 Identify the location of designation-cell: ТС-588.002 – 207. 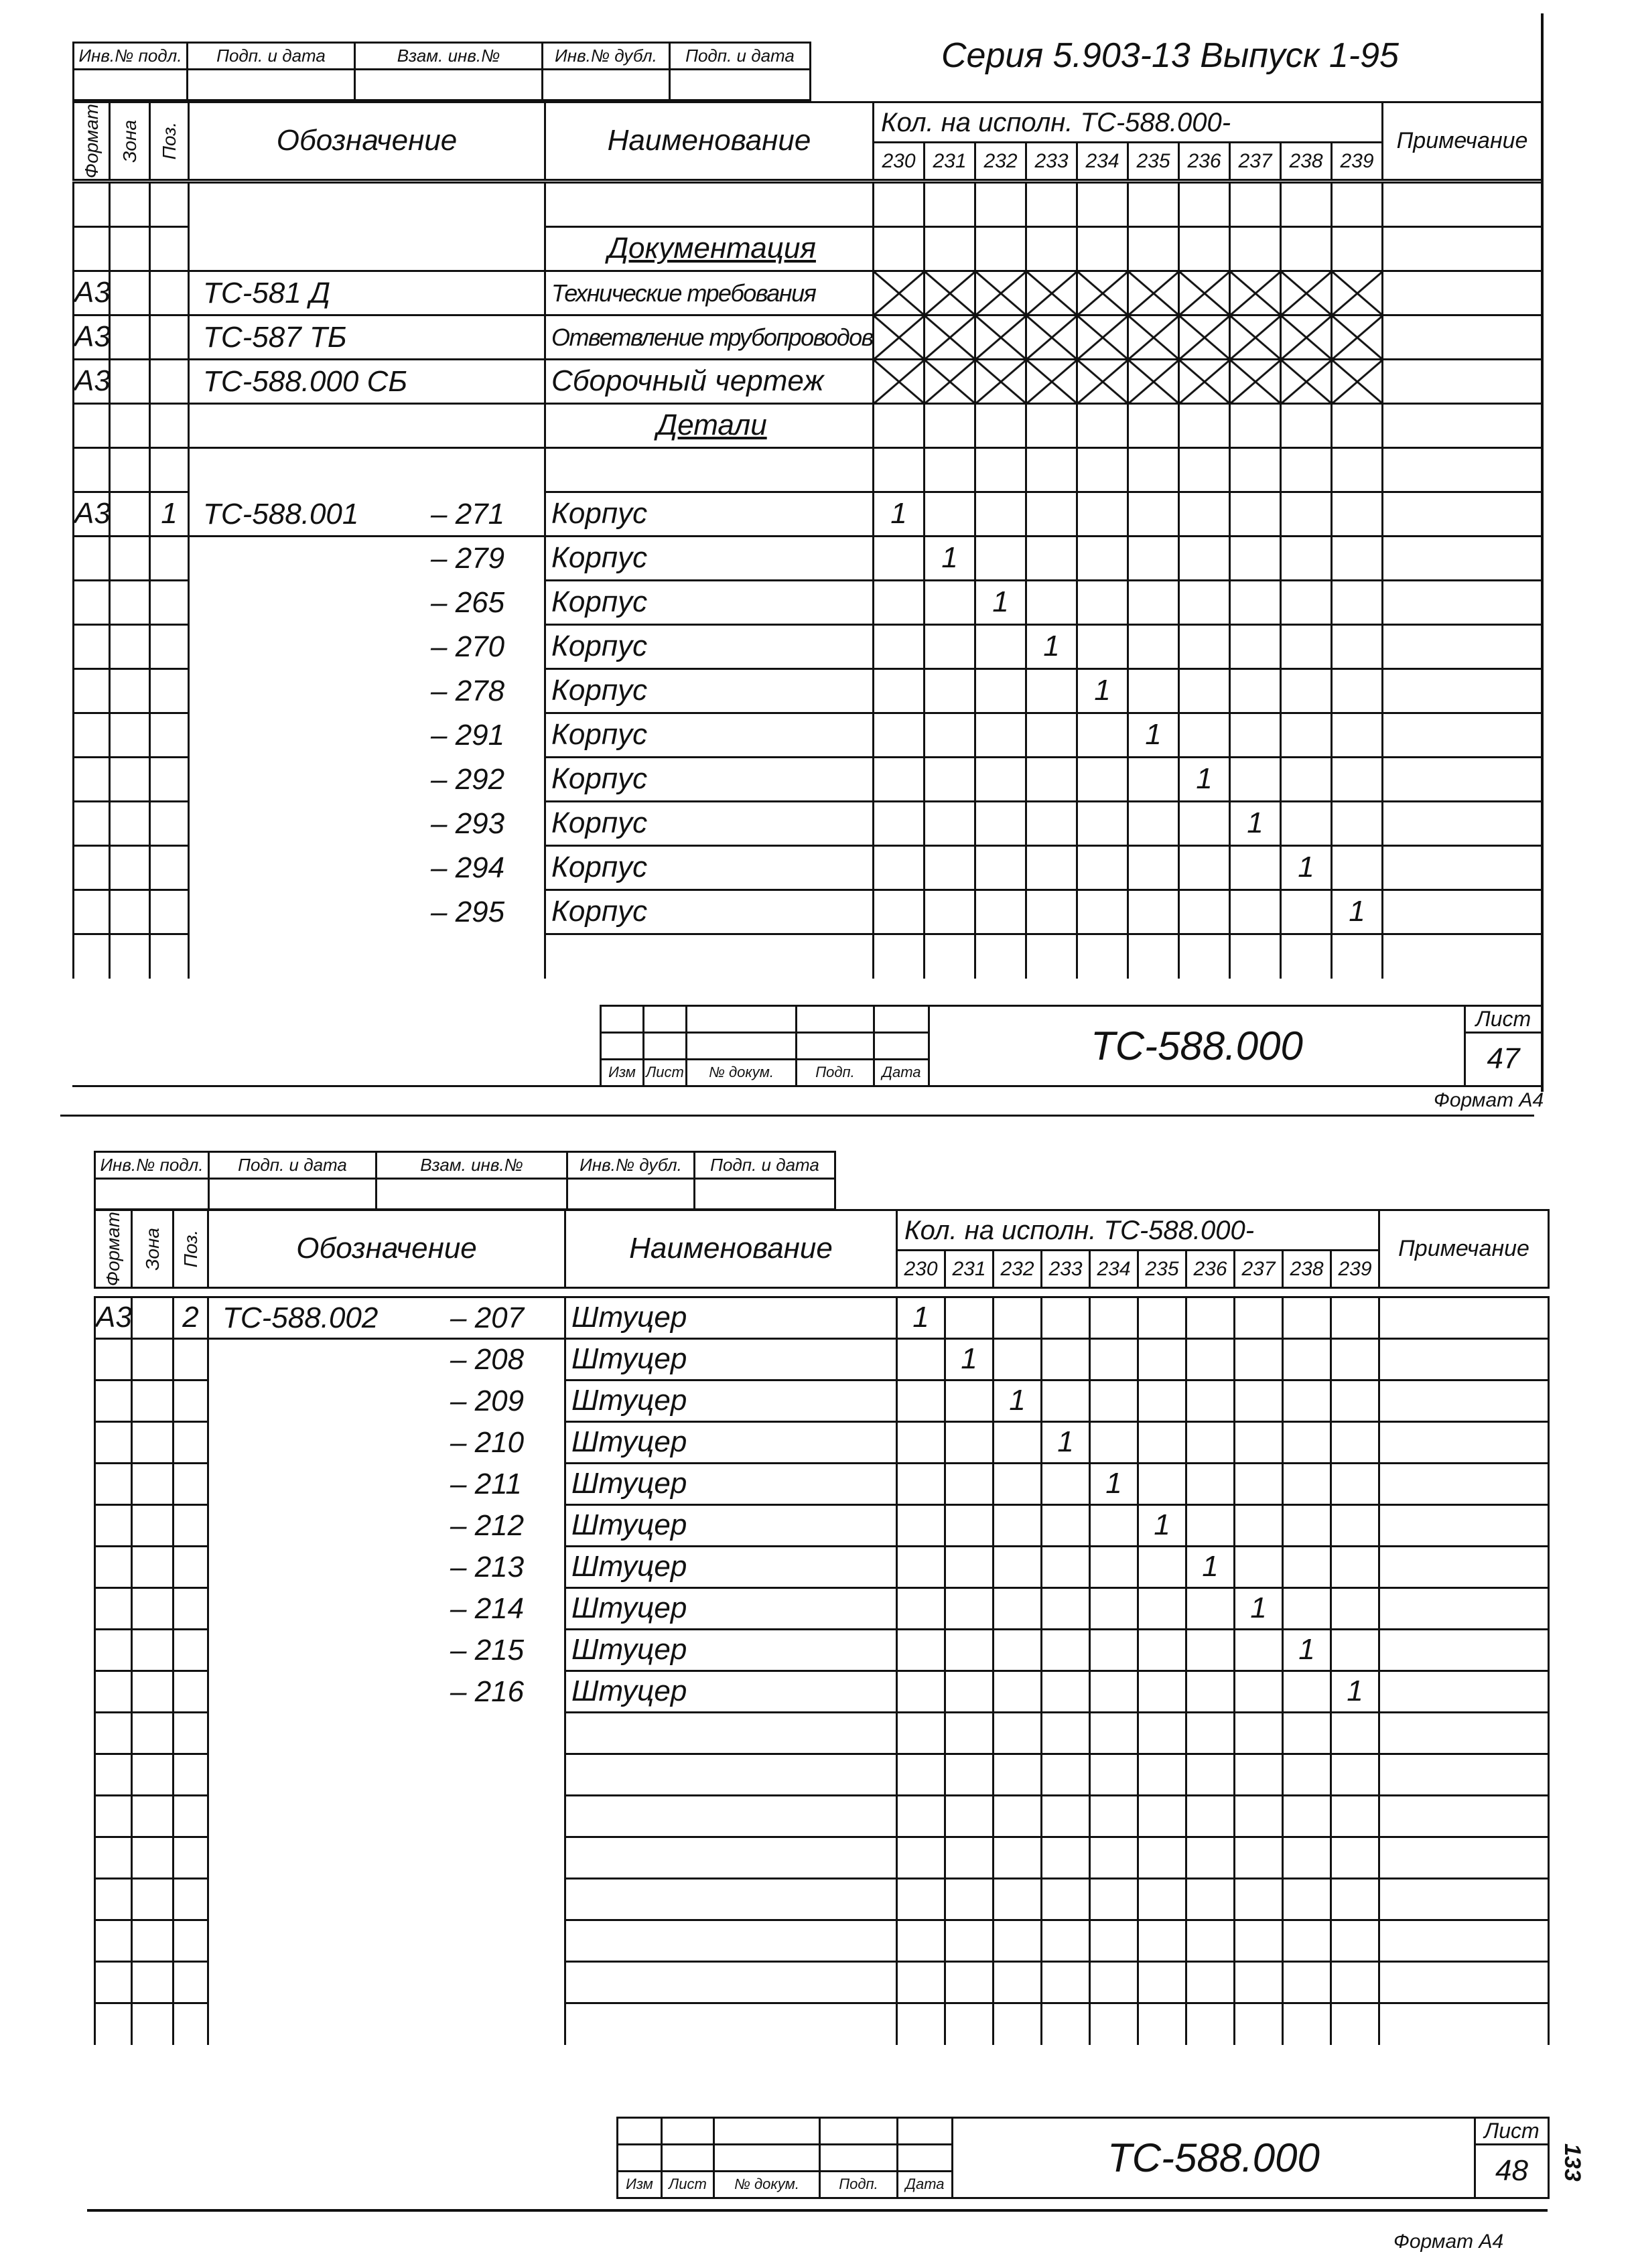
(386, 1318).